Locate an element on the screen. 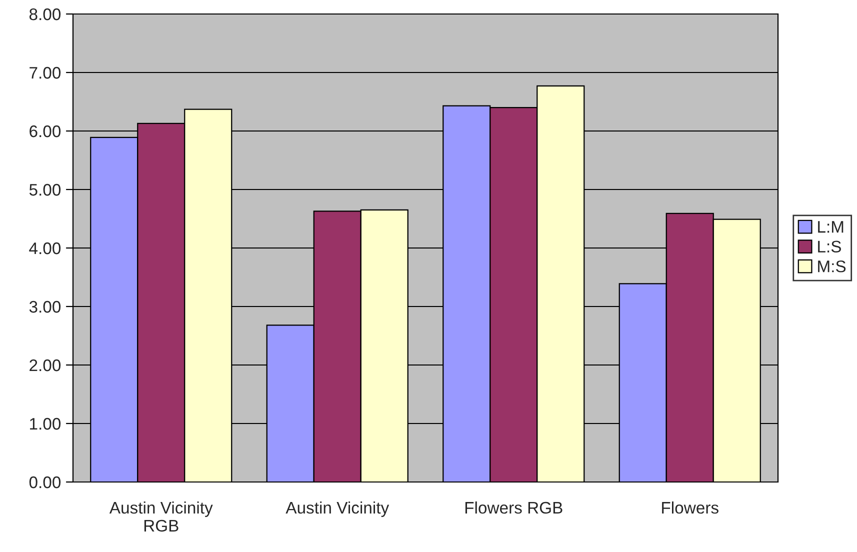 This screenshot has width=857, height=552. y-tick-label: 4.00 is located at coordinates (45, 248).